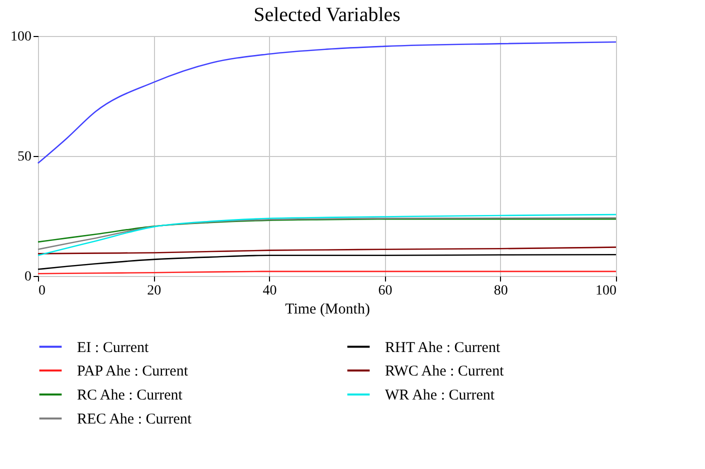 Image resolution: width=705 pixels, height=469 pixels. What do you see at coordinates (130, 396) in the screenshot?
I see `legend-label: RC Ahe : Current` at bounding box center [130, 396].